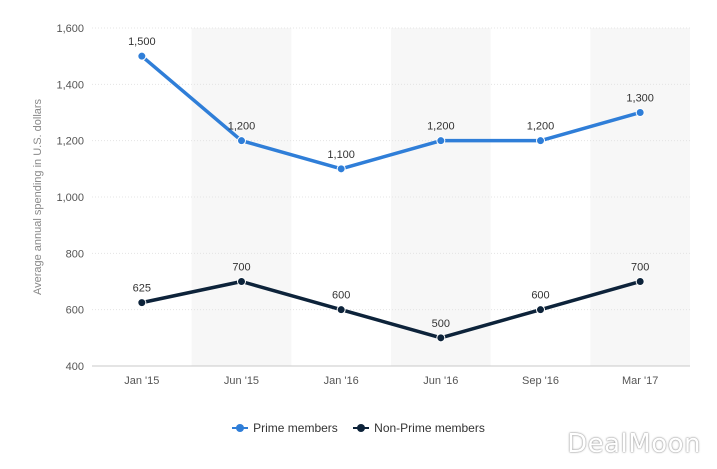  Describe the element at coordinates (141, 381) in the screenshot. I see `x-tick-label: Jan '15` at that location.